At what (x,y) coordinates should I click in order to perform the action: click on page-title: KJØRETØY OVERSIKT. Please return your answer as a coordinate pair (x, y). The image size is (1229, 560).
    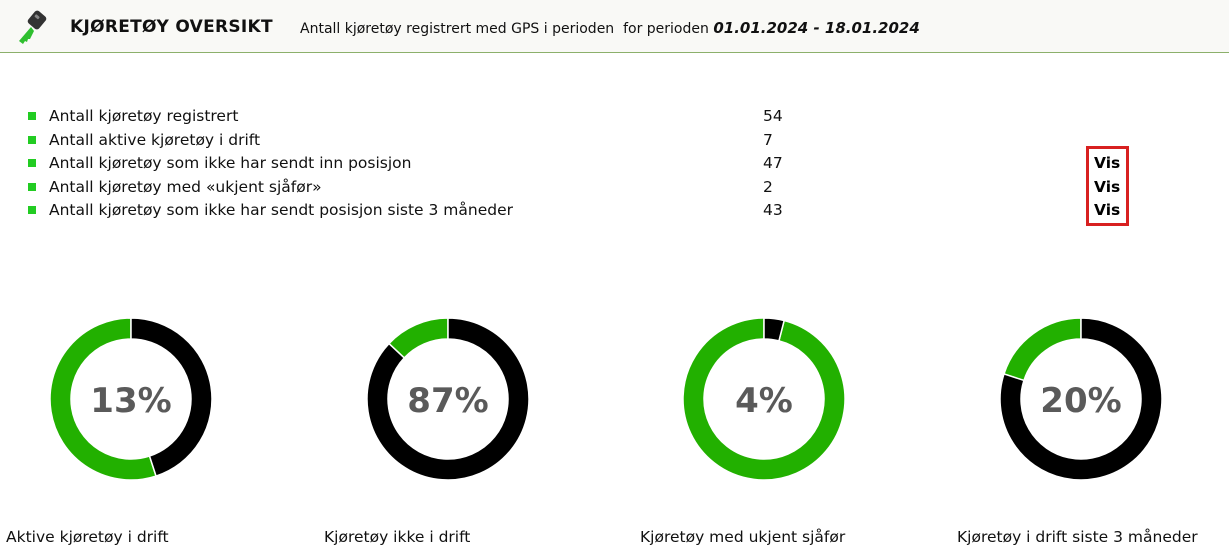
    Looking at the image, I should click on (171, 27).